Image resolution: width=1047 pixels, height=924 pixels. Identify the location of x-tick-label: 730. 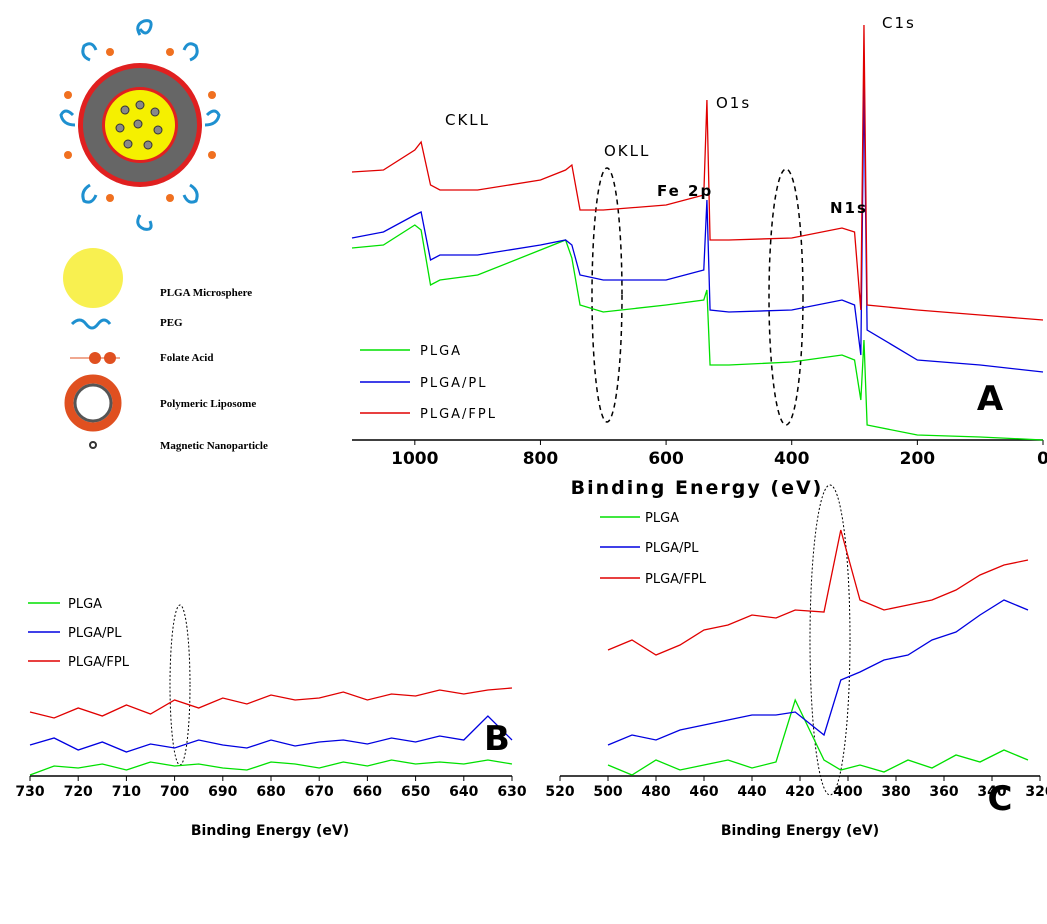
(29, 792).